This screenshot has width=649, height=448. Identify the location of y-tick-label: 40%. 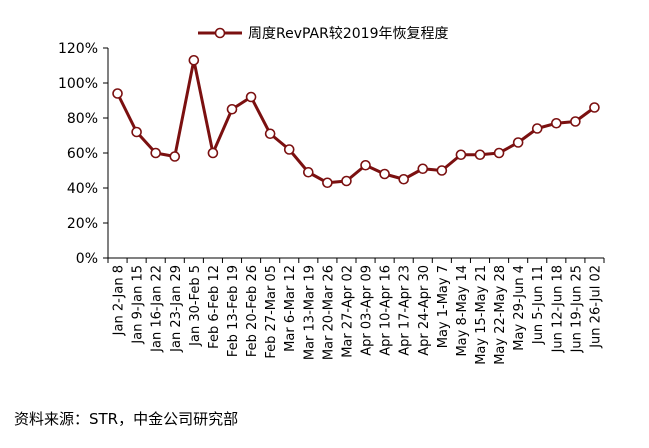
(82, 189).